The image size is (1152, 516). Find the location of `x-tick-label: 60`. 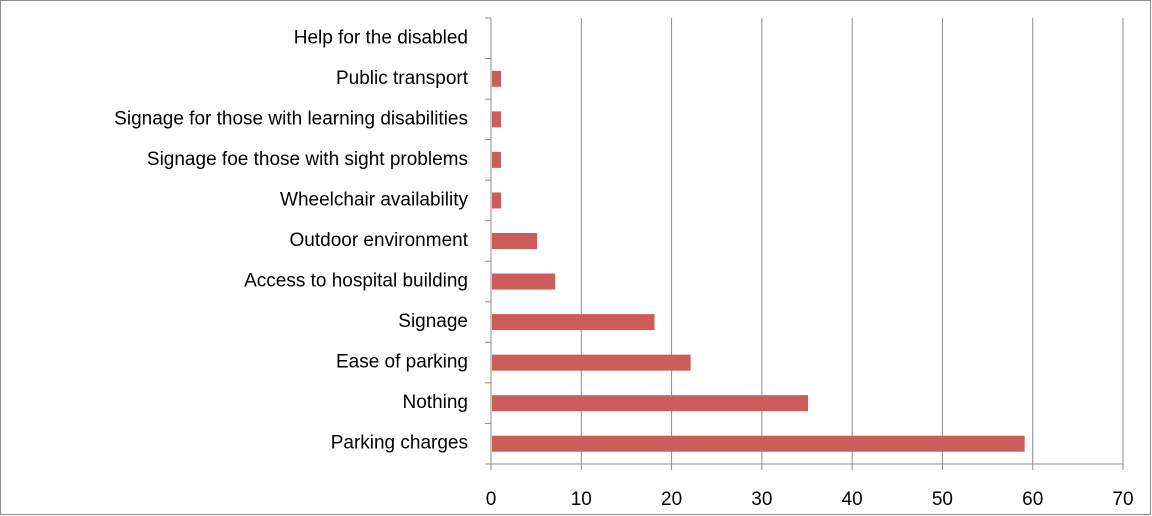

x-tick-label: 60 is located at coordinates (1032, 499).